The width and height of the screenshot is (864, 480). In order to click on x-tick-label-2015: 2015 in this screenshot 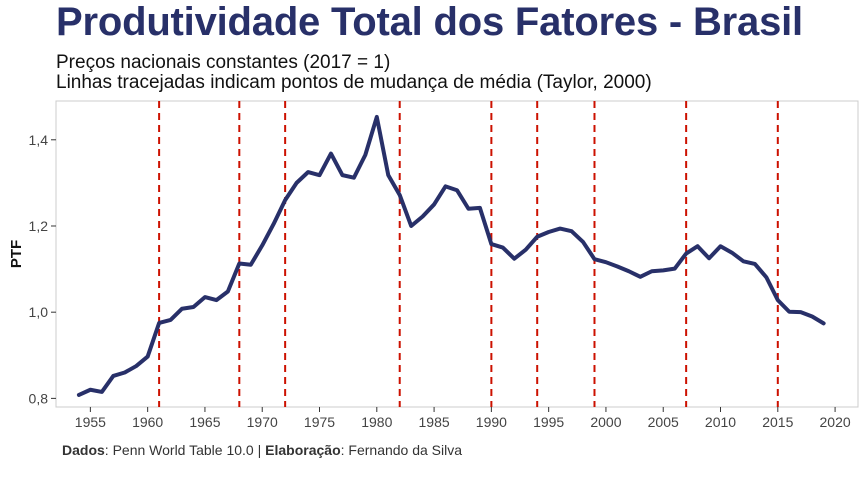, I will do `click(777, 422)`.